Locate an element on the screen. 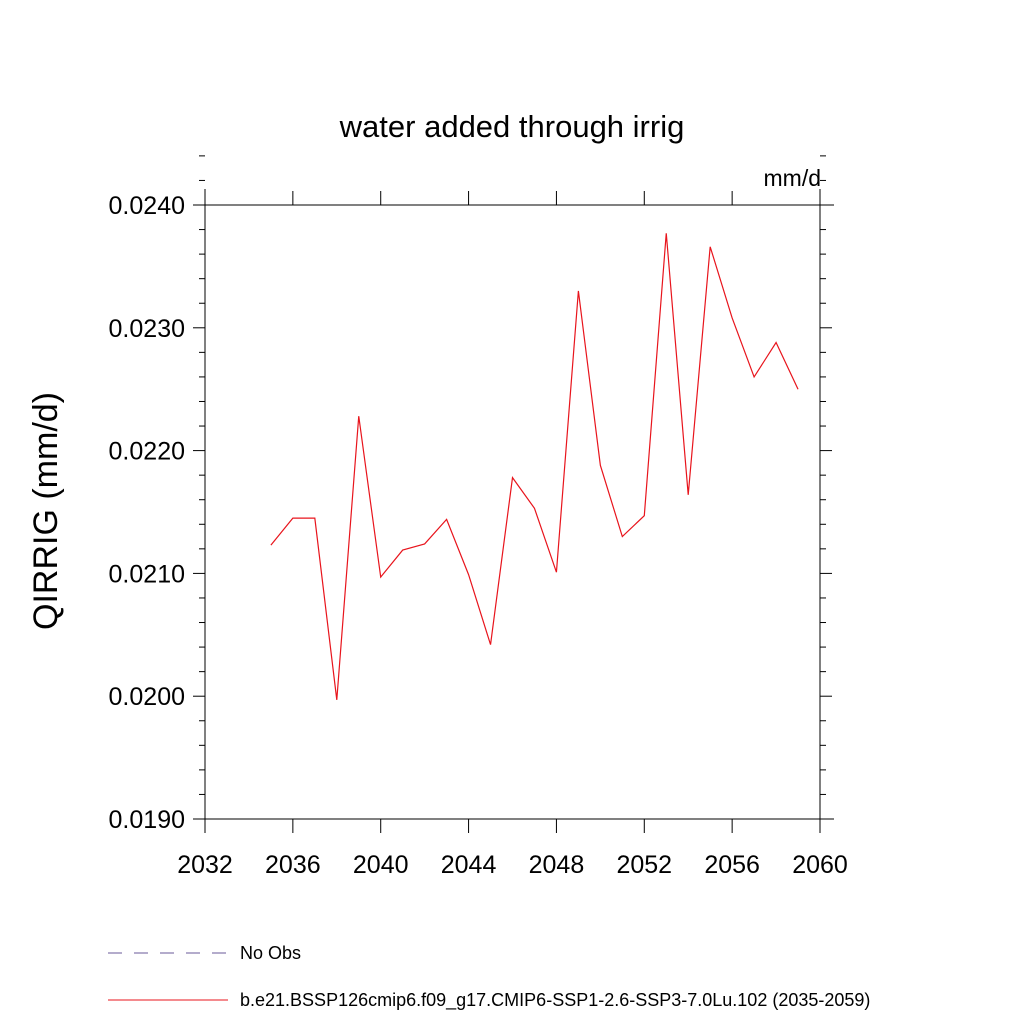 The width and height of the screenshot is (1024, 1024). y-tick-label: 0.0240 is located at coordinates (147, 206).